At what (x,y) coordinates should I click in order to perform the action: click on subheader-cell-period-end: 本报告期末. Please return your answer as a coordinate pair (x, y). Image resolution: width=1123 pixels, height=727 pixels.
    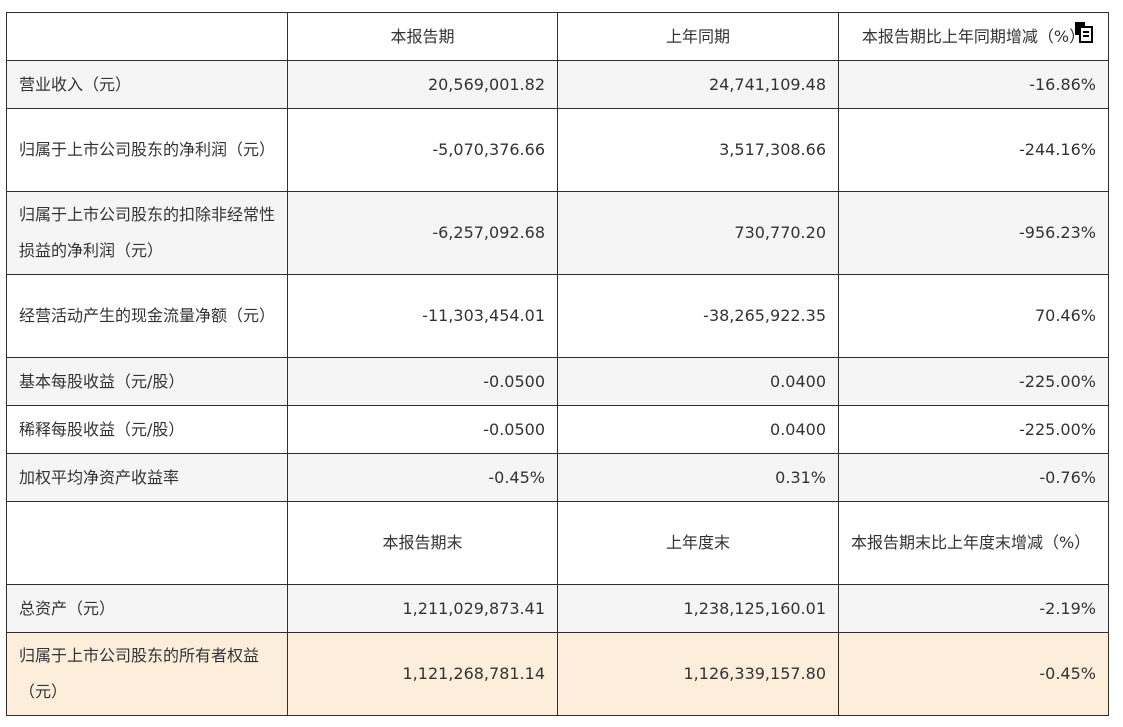
    Looking at the image, I should click on (422, 543).